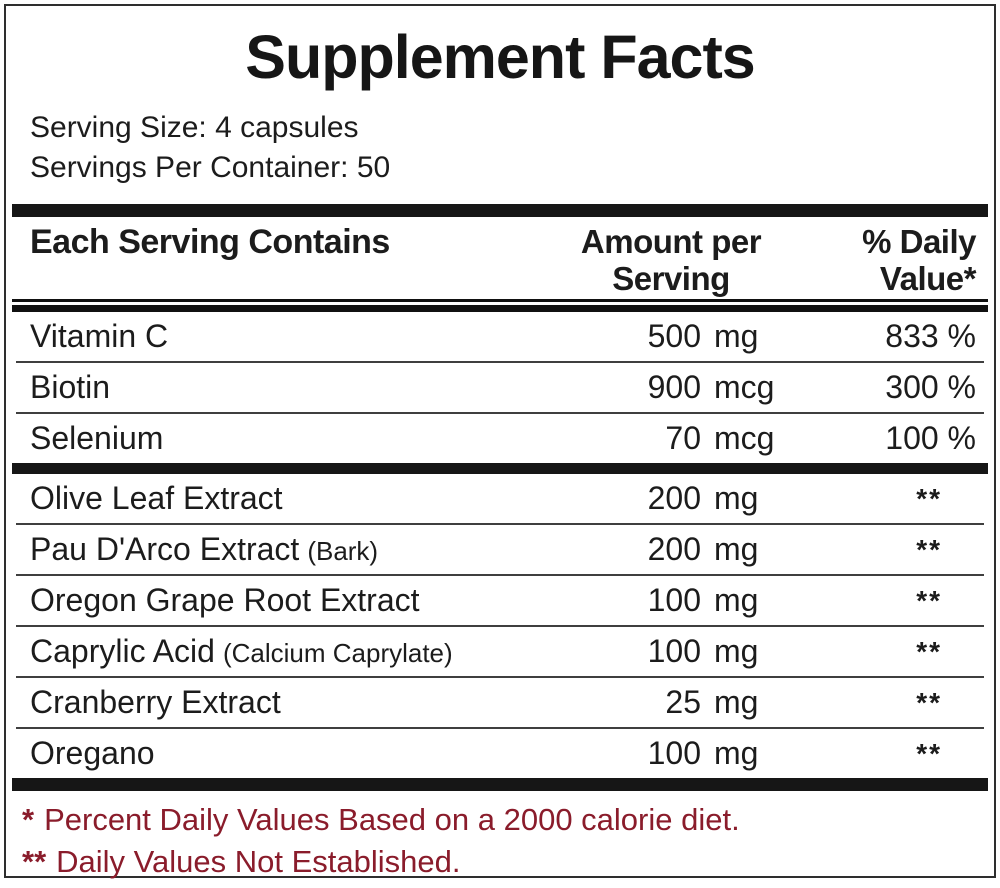 Image resolution: width=1000 pixels, height=888 pixels. I want to click on daily-value-column-header-line2: Value*, so click(928, 278).